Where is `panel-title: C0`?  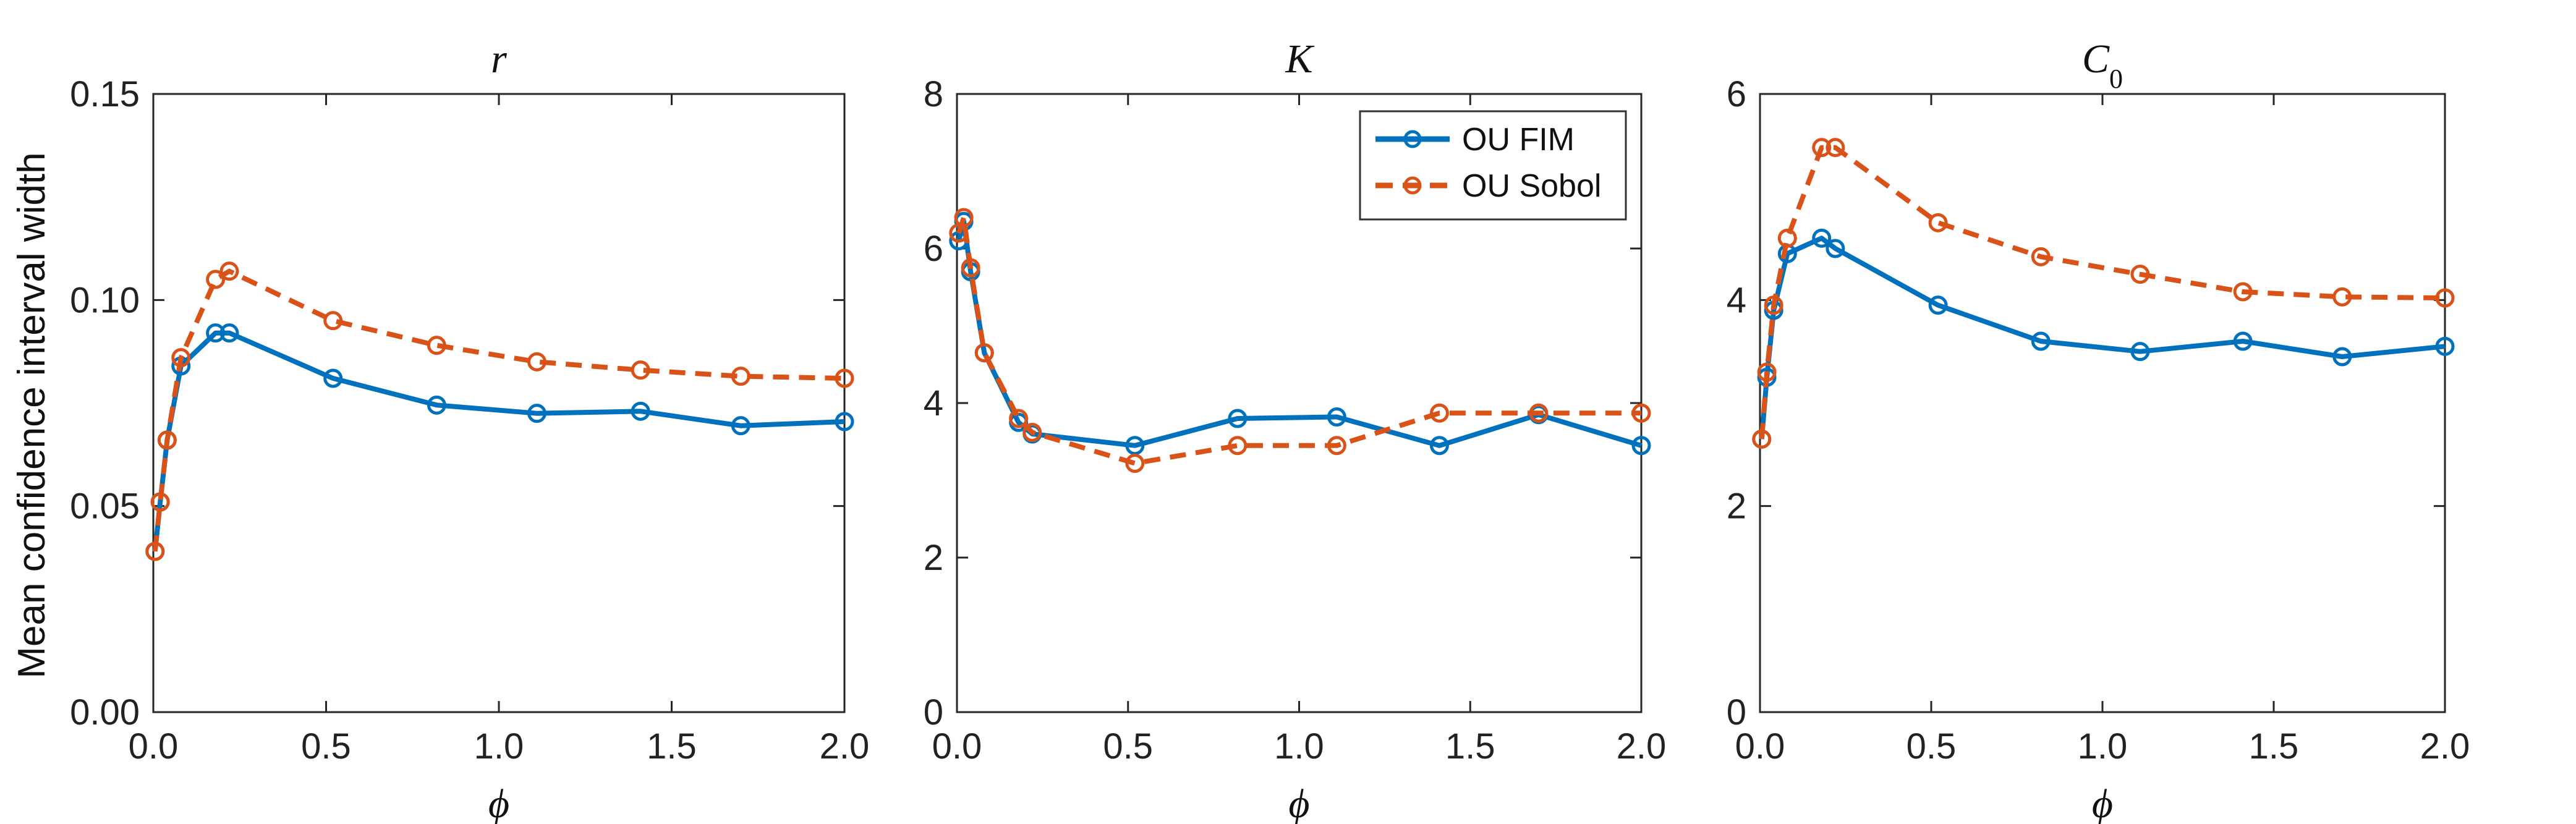 panel-title: C0 is located at coordinates (2102, 65).